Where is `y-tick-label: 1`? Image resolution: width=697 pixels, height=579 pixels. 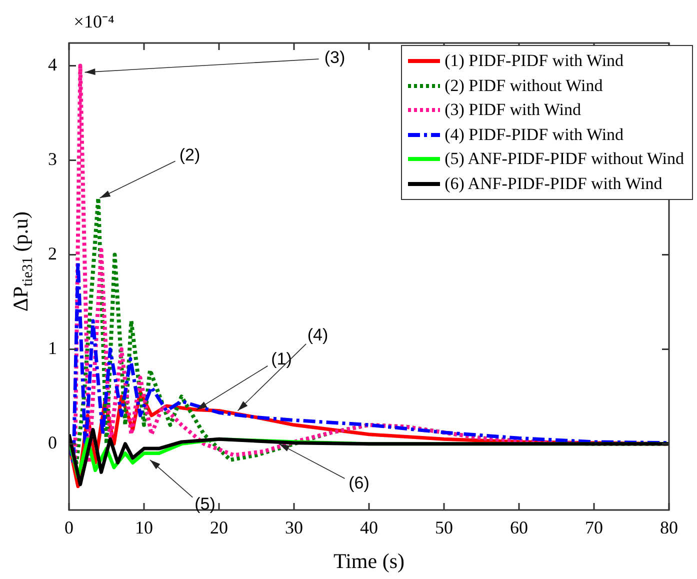
y-tick-label: 1 is located at coordinates (52, 348).